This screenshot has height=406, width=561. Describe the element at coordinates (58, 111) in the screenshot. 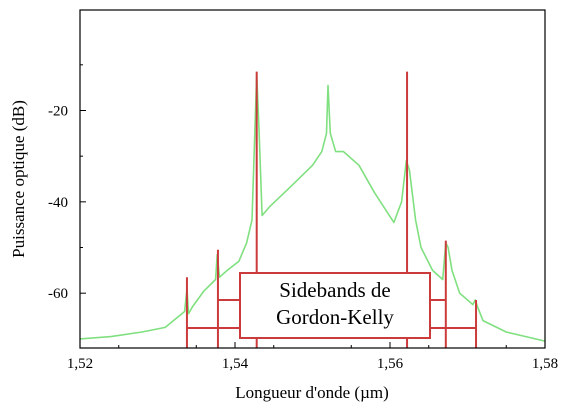

I see `y-tick-label: -20` at that location.